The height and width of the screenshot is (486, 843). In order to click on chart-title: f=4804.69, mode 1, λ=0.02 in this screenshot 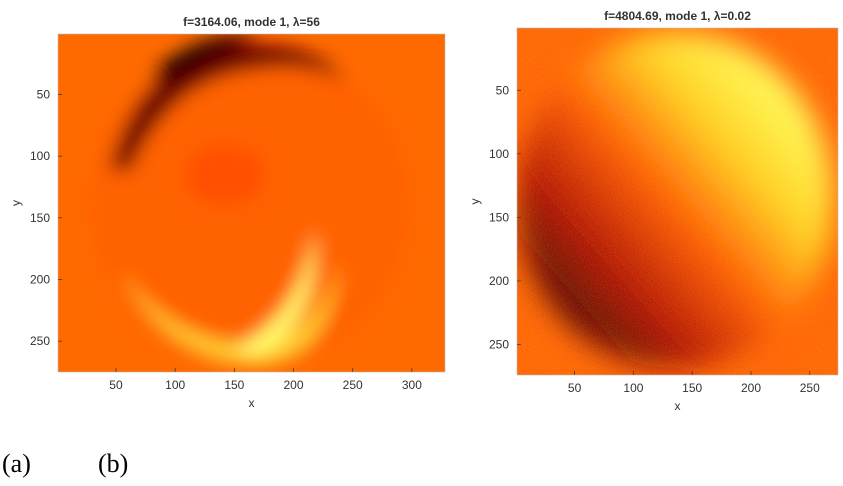, I will do `click(677, 16)`.